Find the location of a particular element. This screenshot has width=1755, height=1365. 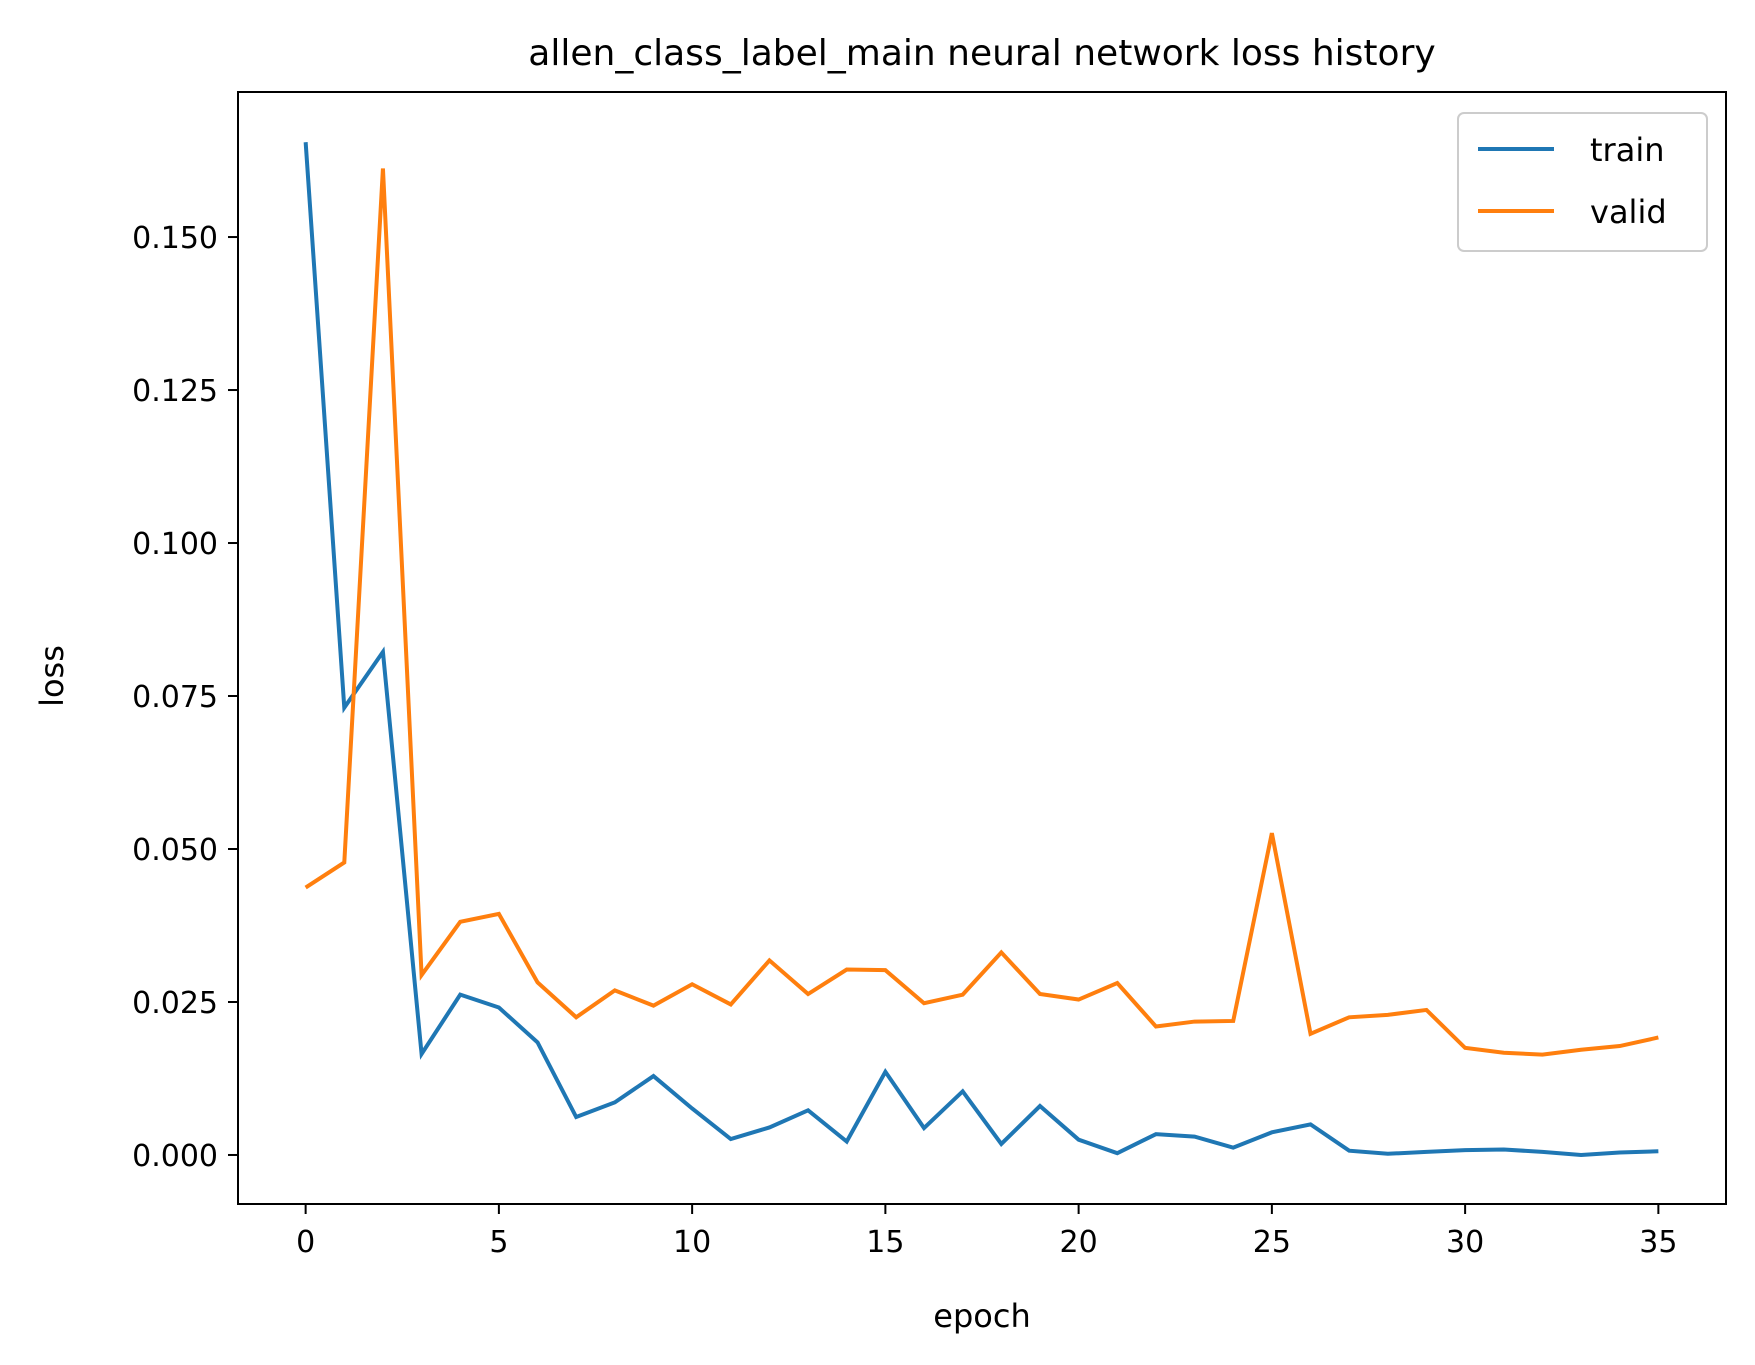

x-tick-label: 0 is located at coordinates (305, 1242).